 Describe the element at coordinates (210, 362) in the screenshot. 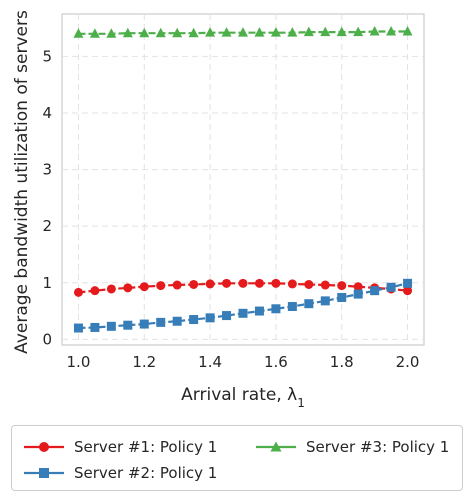

I see `x-tick-label-2: 1.4` at that location.